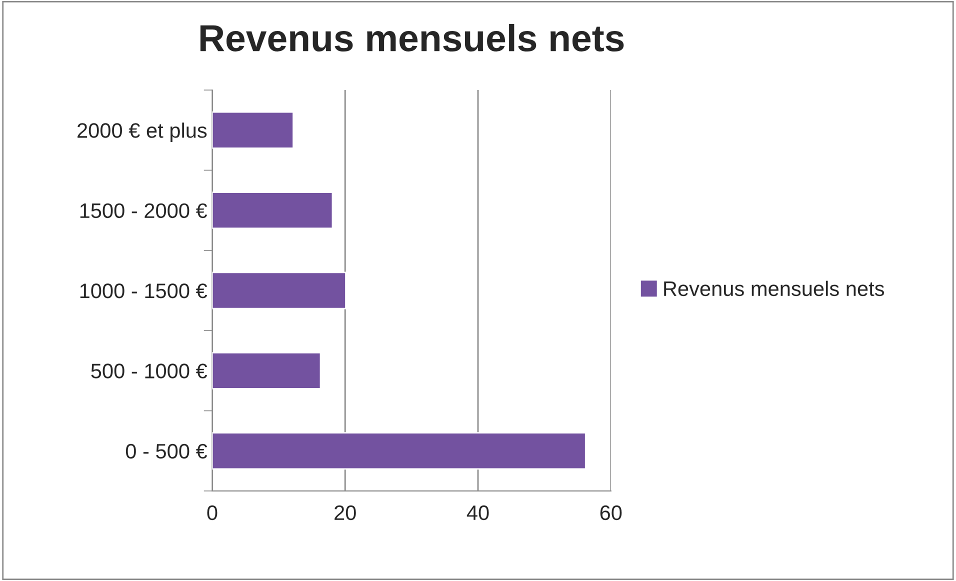 This screenshot has height=581, width=956. What do you see at coordinates (611, 512) in the screenshot?
I see `x-tick-label: 60` at bounding box center [611, 512].